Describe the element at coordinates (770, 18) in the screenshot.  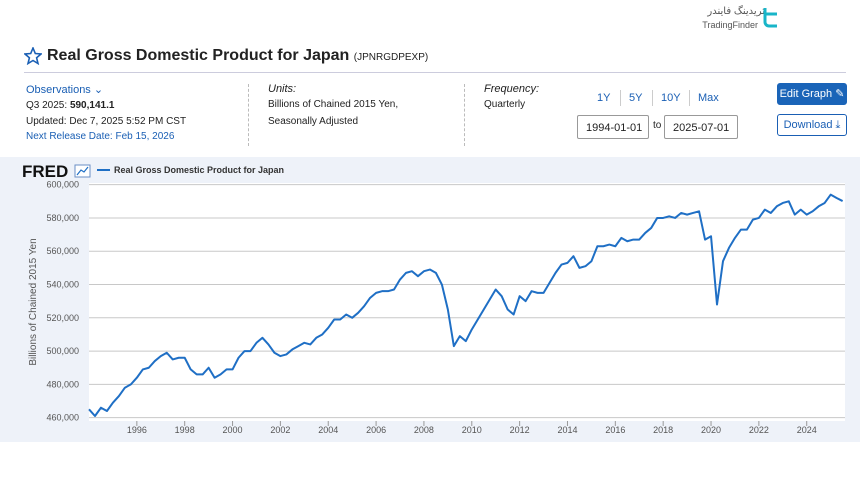
I see `logo-icon` at that location.